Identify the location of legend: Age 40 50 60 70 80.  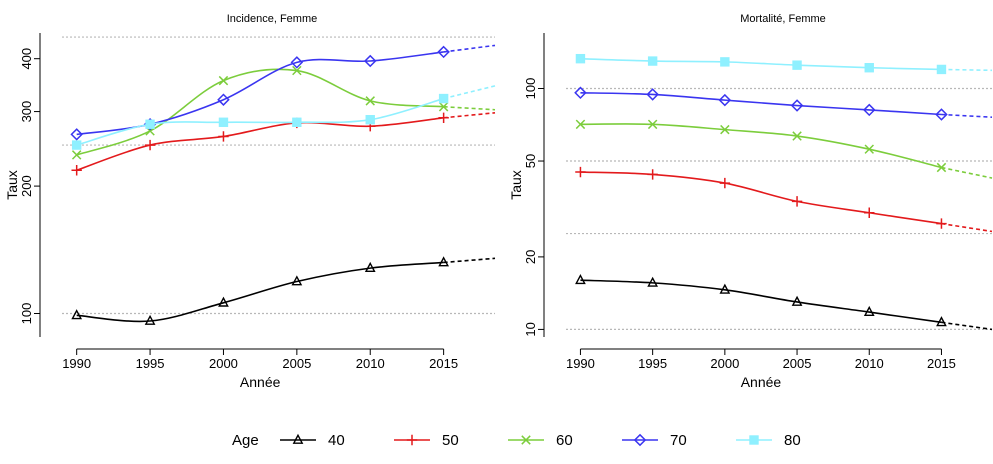
(516, 440).